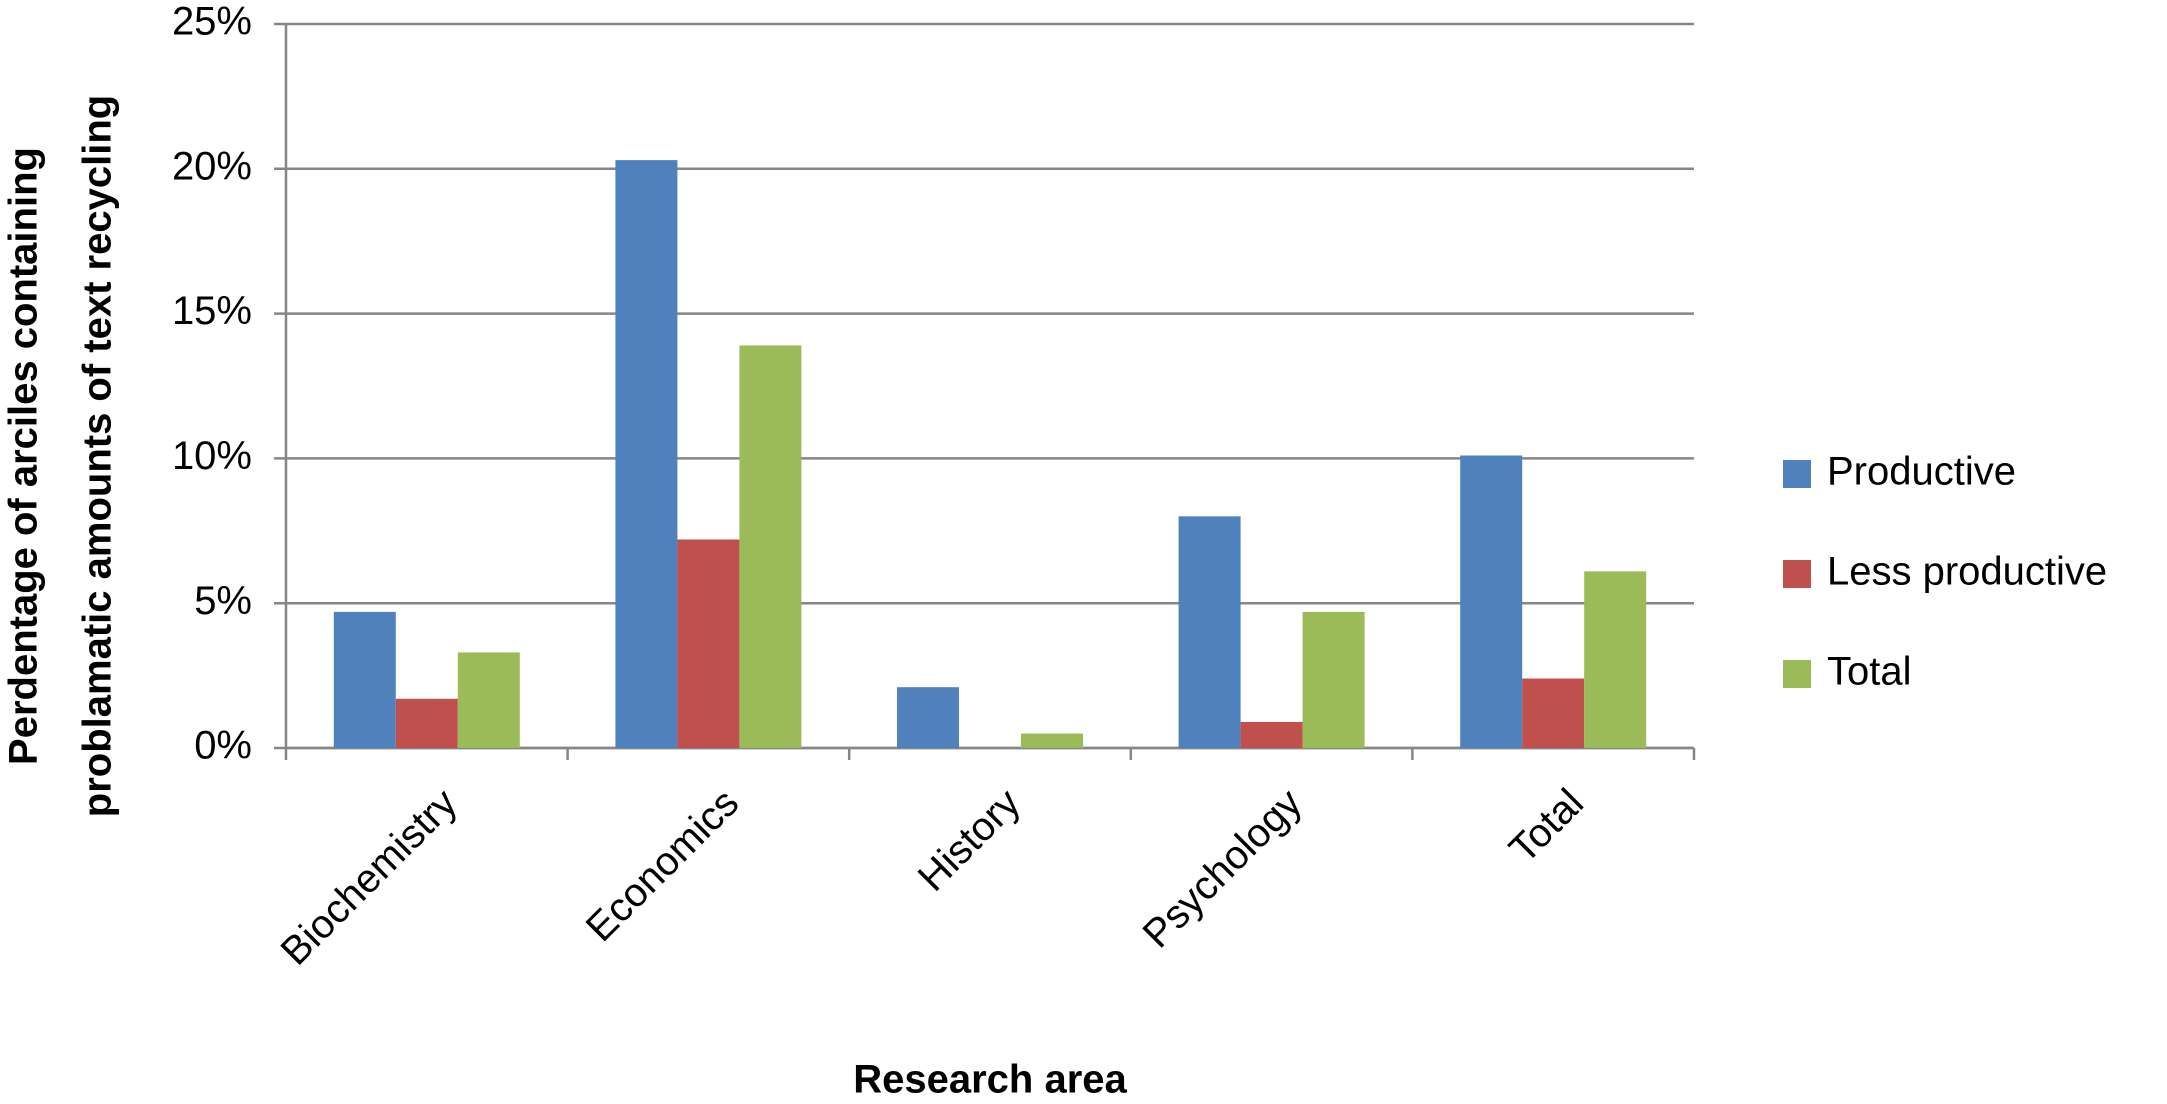  I want to click on y-tick-label: 0%, so click(223, 746).